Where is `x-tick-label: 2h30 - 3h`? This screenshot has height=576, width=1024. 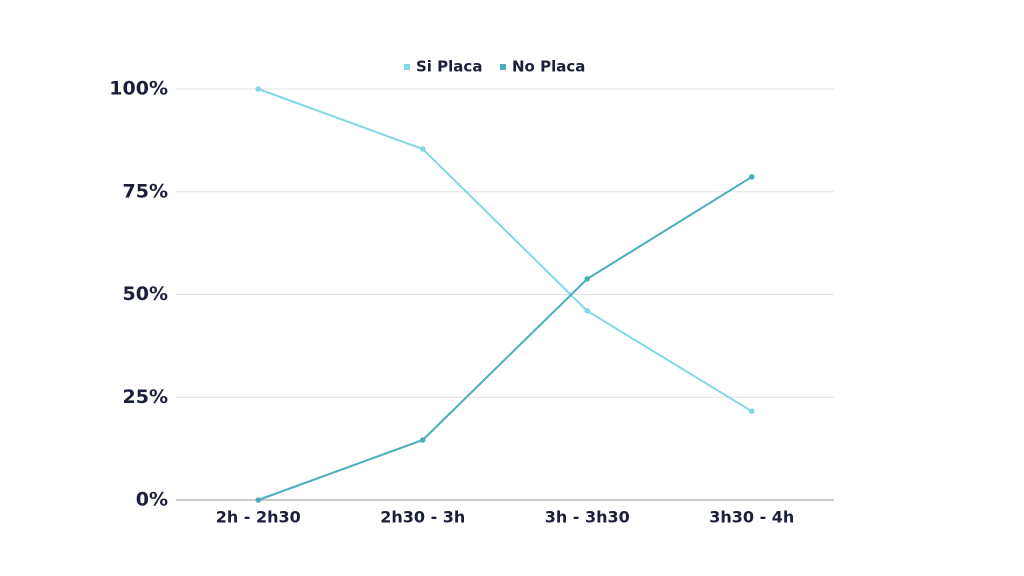 x-tick-label: 2h30 - 3h is located at coordinates (422, 517).